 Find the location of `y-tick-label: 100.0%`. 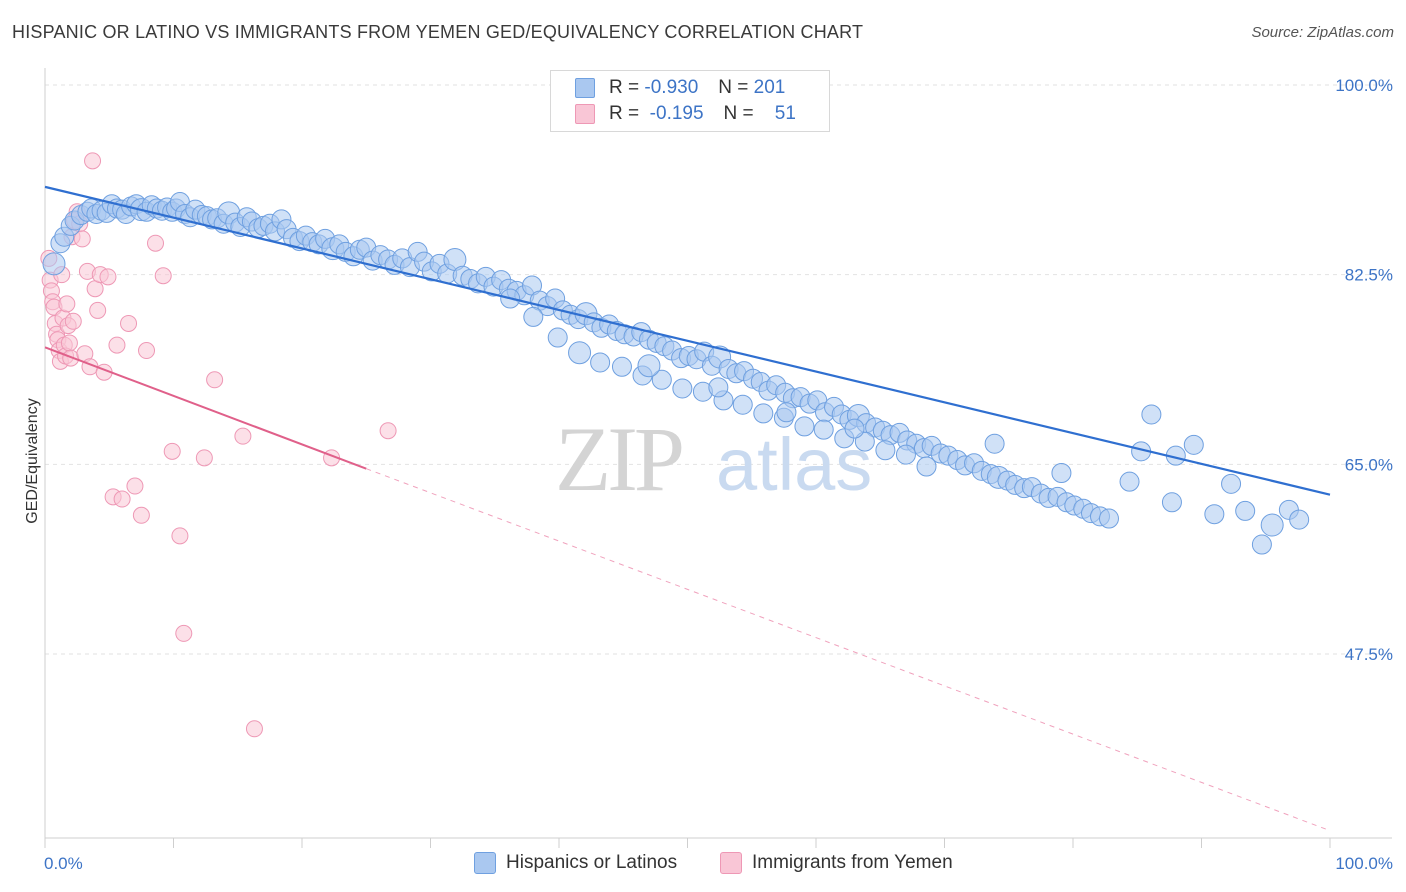

y-tick-label: 100.0% is located at coordinates (1364, 85).